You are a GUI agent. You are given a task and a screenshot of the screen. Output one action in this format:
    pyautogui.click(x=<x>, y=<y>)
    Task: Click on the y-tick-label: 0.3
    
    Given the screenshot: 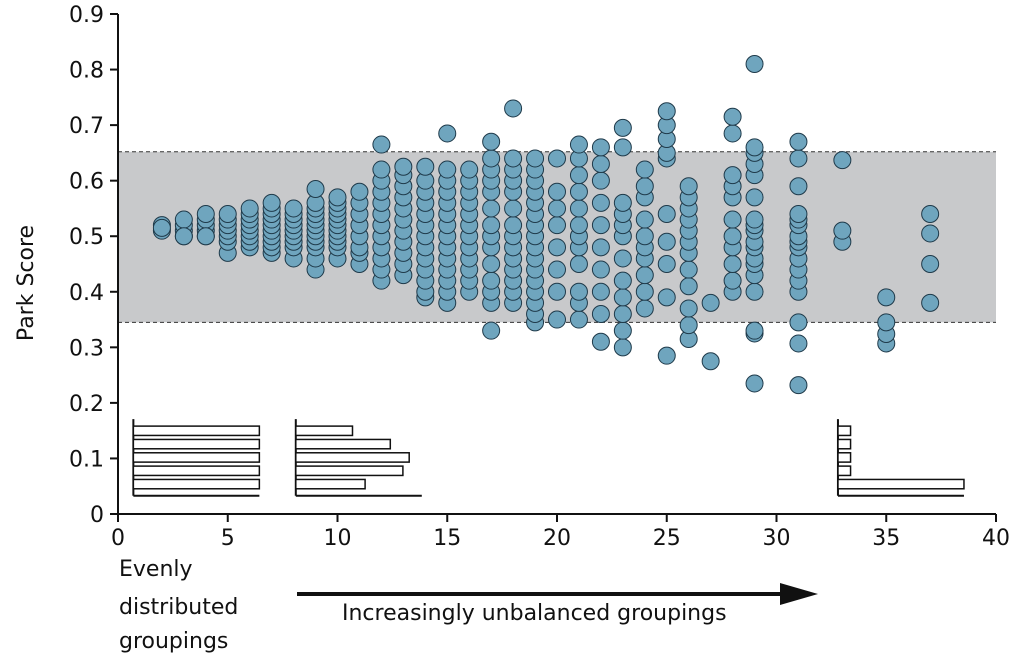 What is the action you would take?
    pyautogui.click(x=86, y=348)
    